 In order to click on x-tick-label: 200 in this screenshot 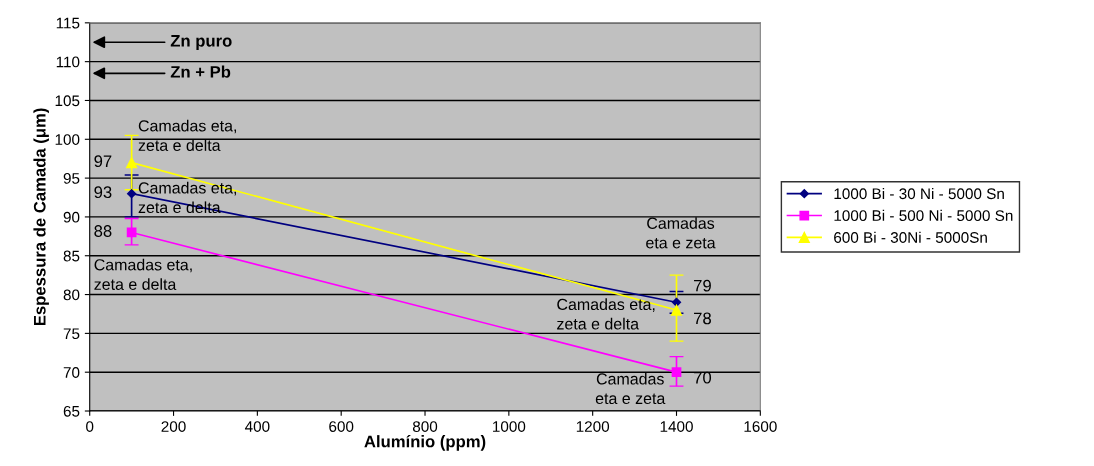, I will do `click(173, 426)`.